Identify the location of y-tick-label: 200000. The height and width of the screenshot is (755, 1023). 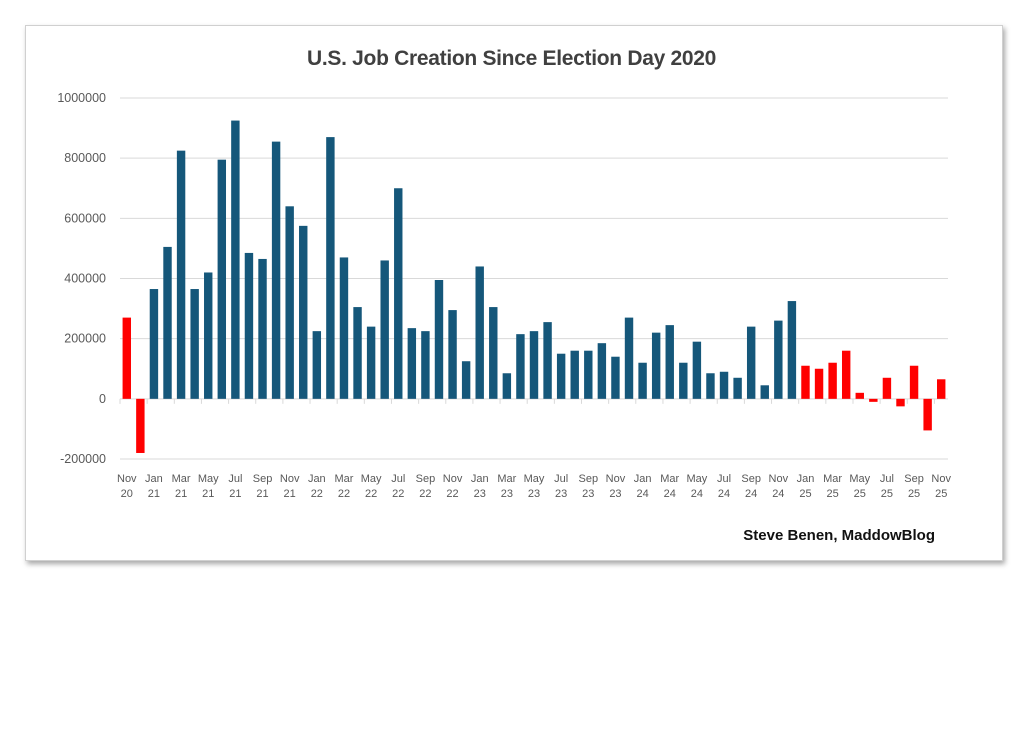
(85, 339).